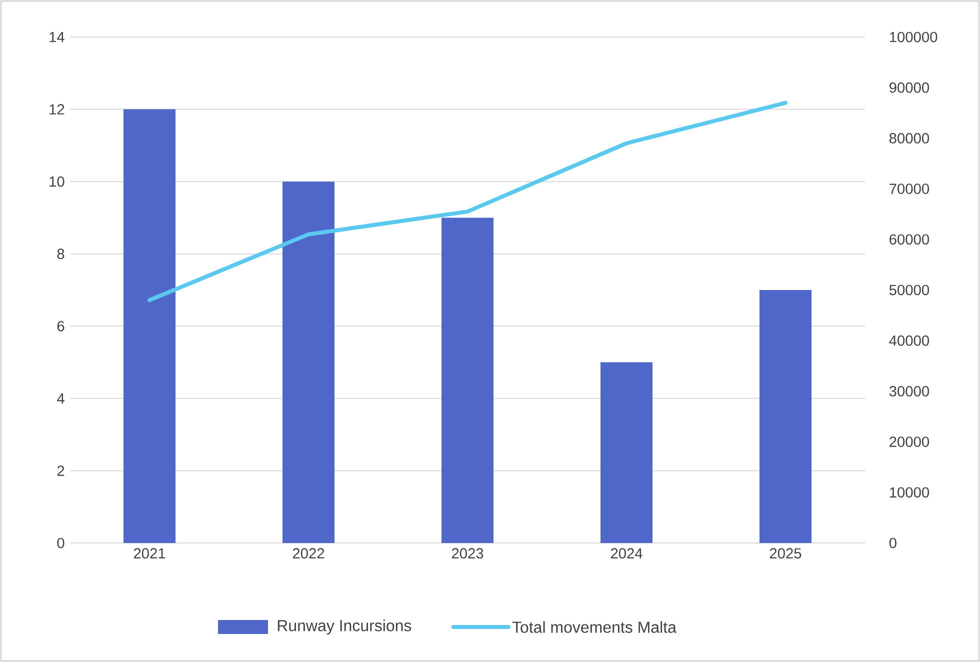  I want to click on y2-tick-label: 50000, so click(909, 290).